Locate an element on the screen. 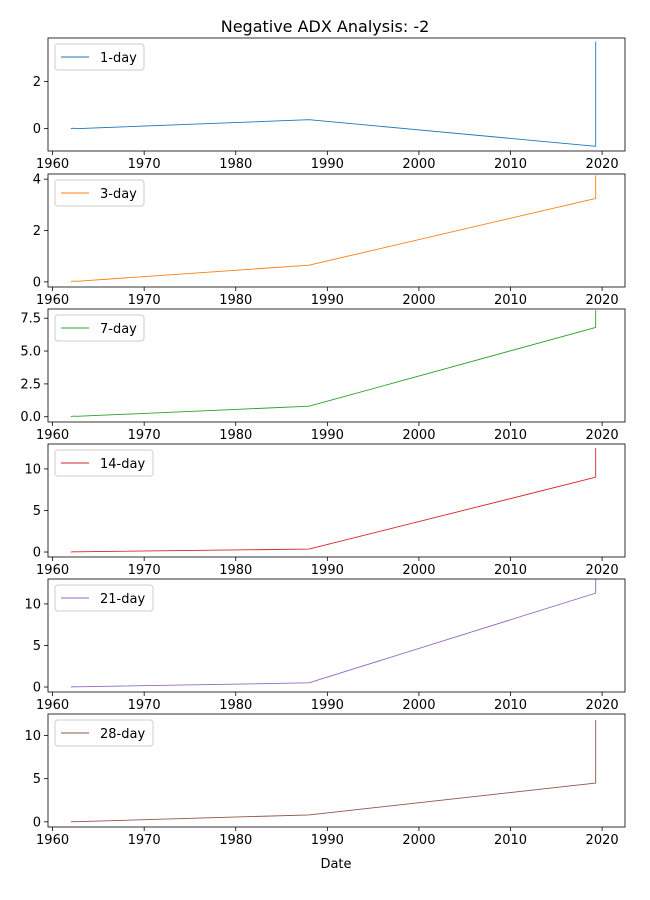 The width and height of the screenshot is (650, 900). legend-label: 21-day is located at coordinates (122, 599).